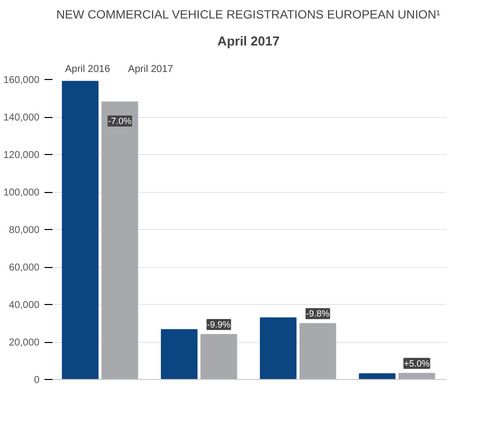 This screenshot has width=486, height=423. What do you see at coordinates (120, 121) in the screenshot?
I see `annotation: -7.0%` at bounding box center [120, 121].